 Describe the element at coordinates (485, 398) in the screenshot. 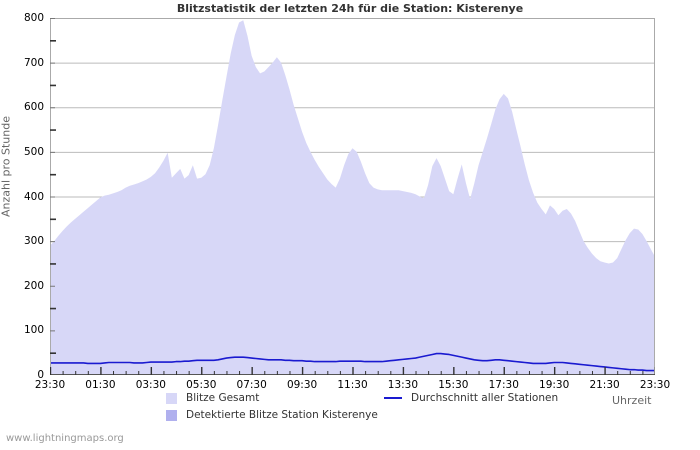

I see `legend-label-average: Durchschnitt aller Stationen` at that location.